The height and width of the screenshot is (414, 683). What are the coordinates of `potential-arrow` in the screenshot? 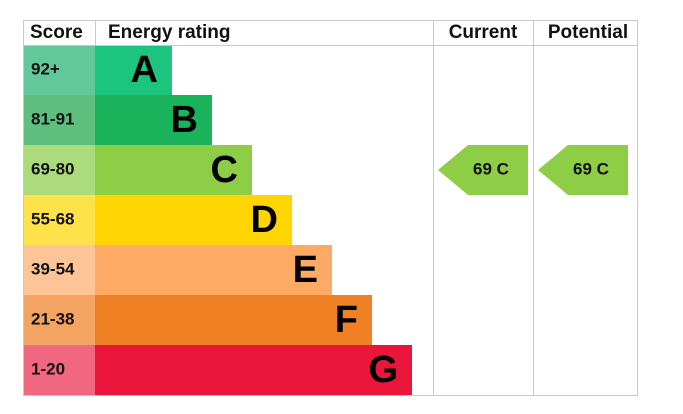 It's located at (583, 170).